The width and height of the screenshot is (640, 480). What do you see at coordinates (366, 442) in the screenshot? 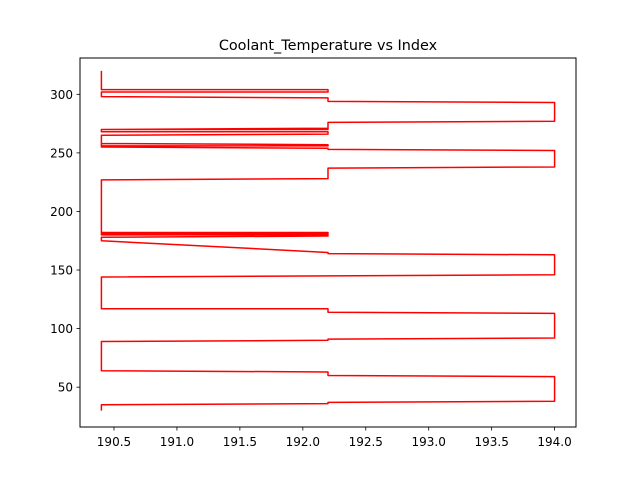
I see `x-tick-label: 192.5` at bounding box center [366, 442].